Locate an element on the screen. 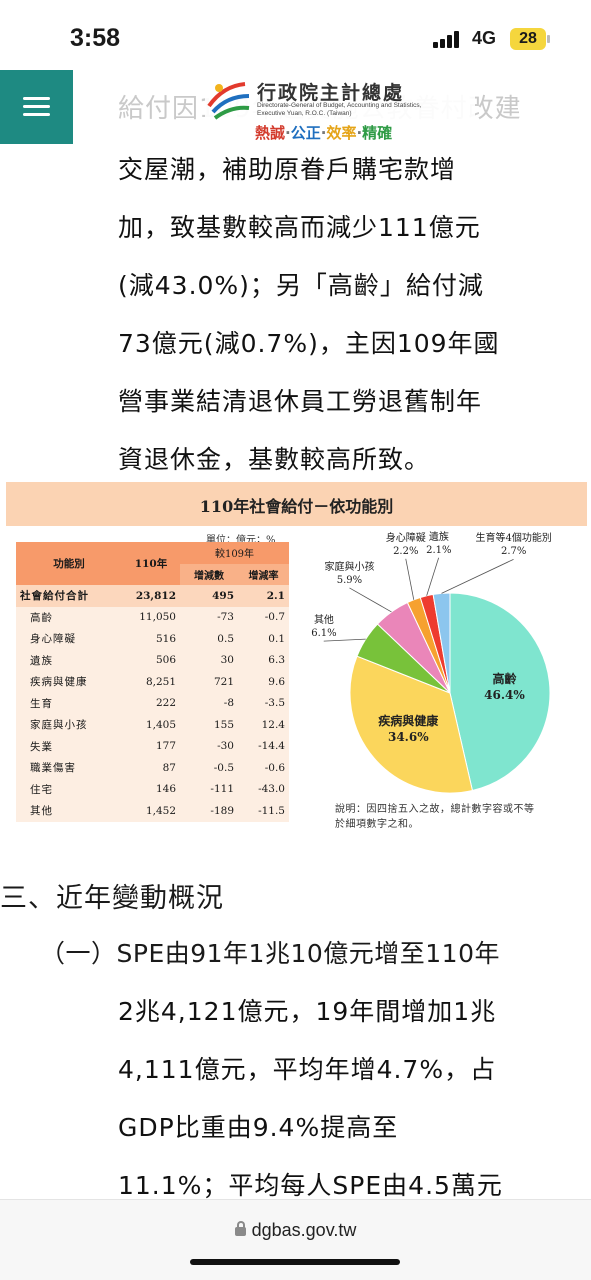 The image size is (591, 1280). paragraph-line: 11.1%；平均每人SPE由4.5萬元 is located at coordinates (310, 1185).